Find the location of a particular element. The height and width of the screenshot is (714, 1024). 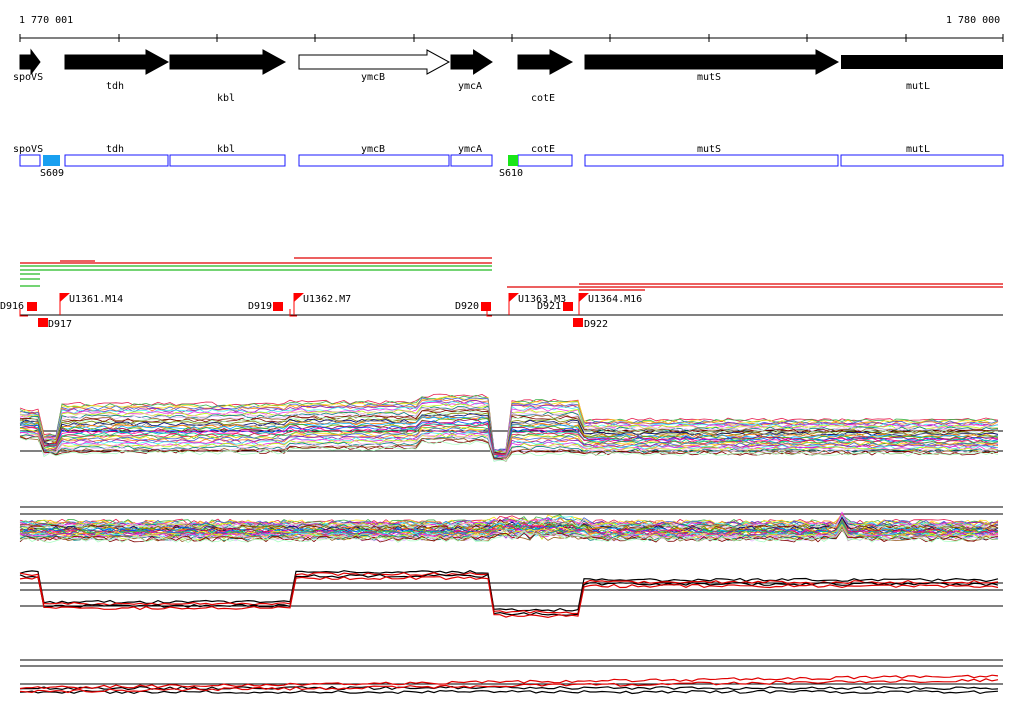

gene-arrow-ymcA is located at coordinates (471, 62).